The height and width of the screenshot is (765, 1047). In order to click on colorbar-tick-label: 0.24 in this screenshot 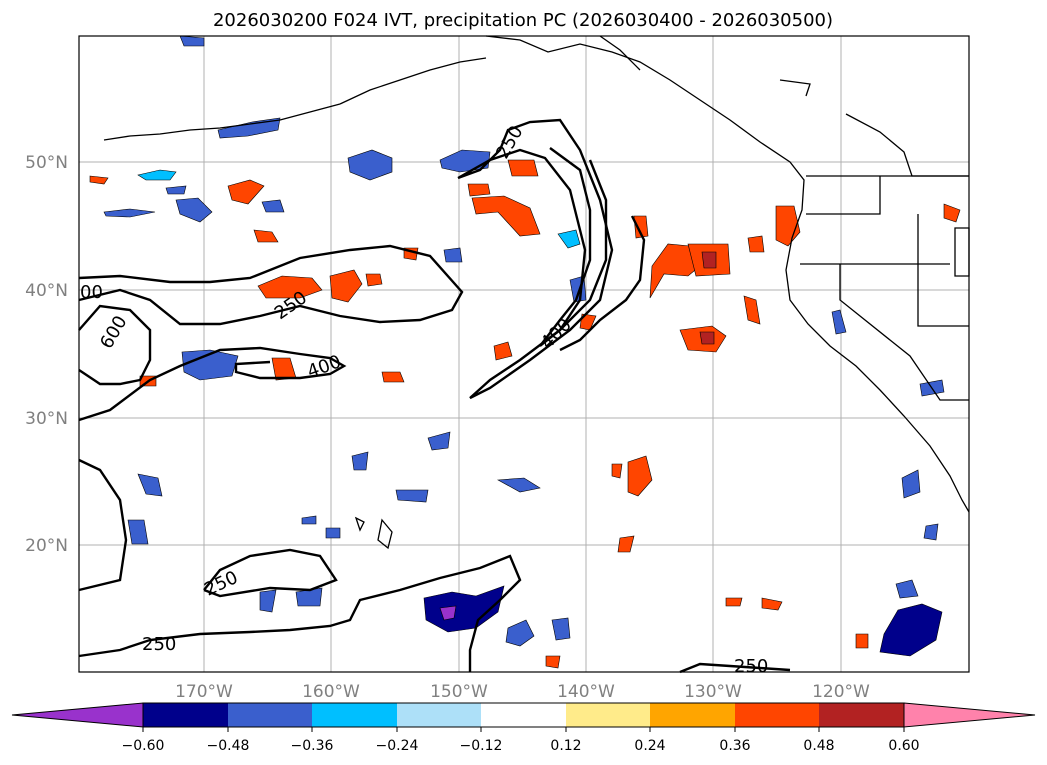, I will do `click(649, 746)`.